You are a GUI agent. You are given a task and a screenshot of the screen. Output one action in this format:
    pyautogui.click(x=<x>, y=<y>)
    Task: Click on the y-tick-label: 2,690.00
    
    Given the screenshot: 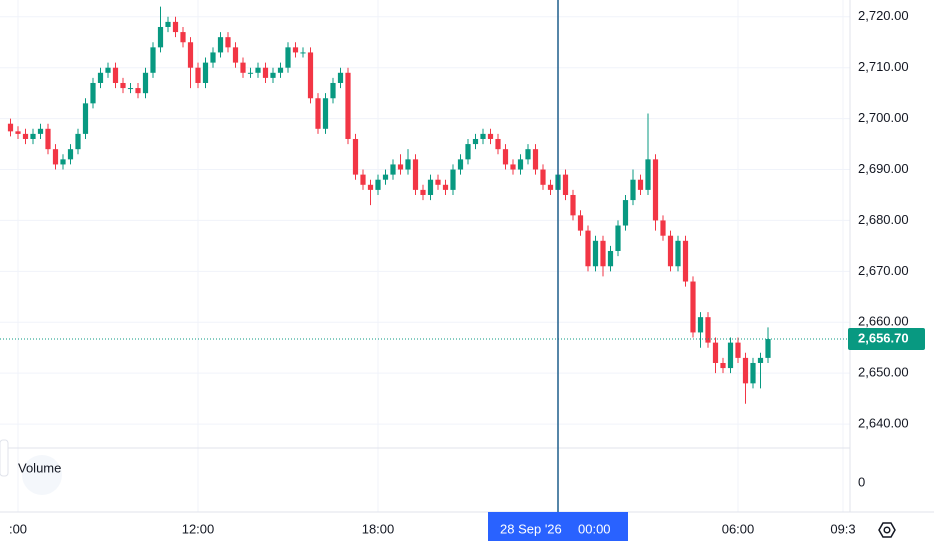 What is the action you would take?
    pyautogui.click(x=883, y=168)
    